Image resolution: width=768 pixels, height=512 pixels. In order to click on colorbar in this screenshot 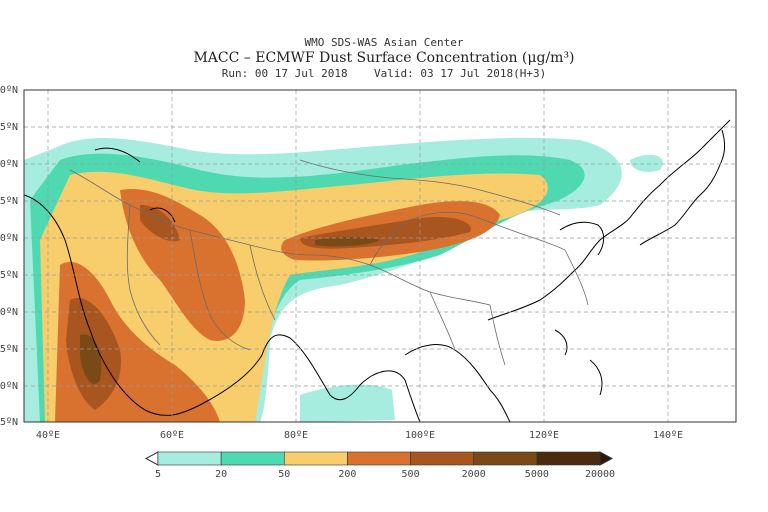, I will do `click(379, 458)`.